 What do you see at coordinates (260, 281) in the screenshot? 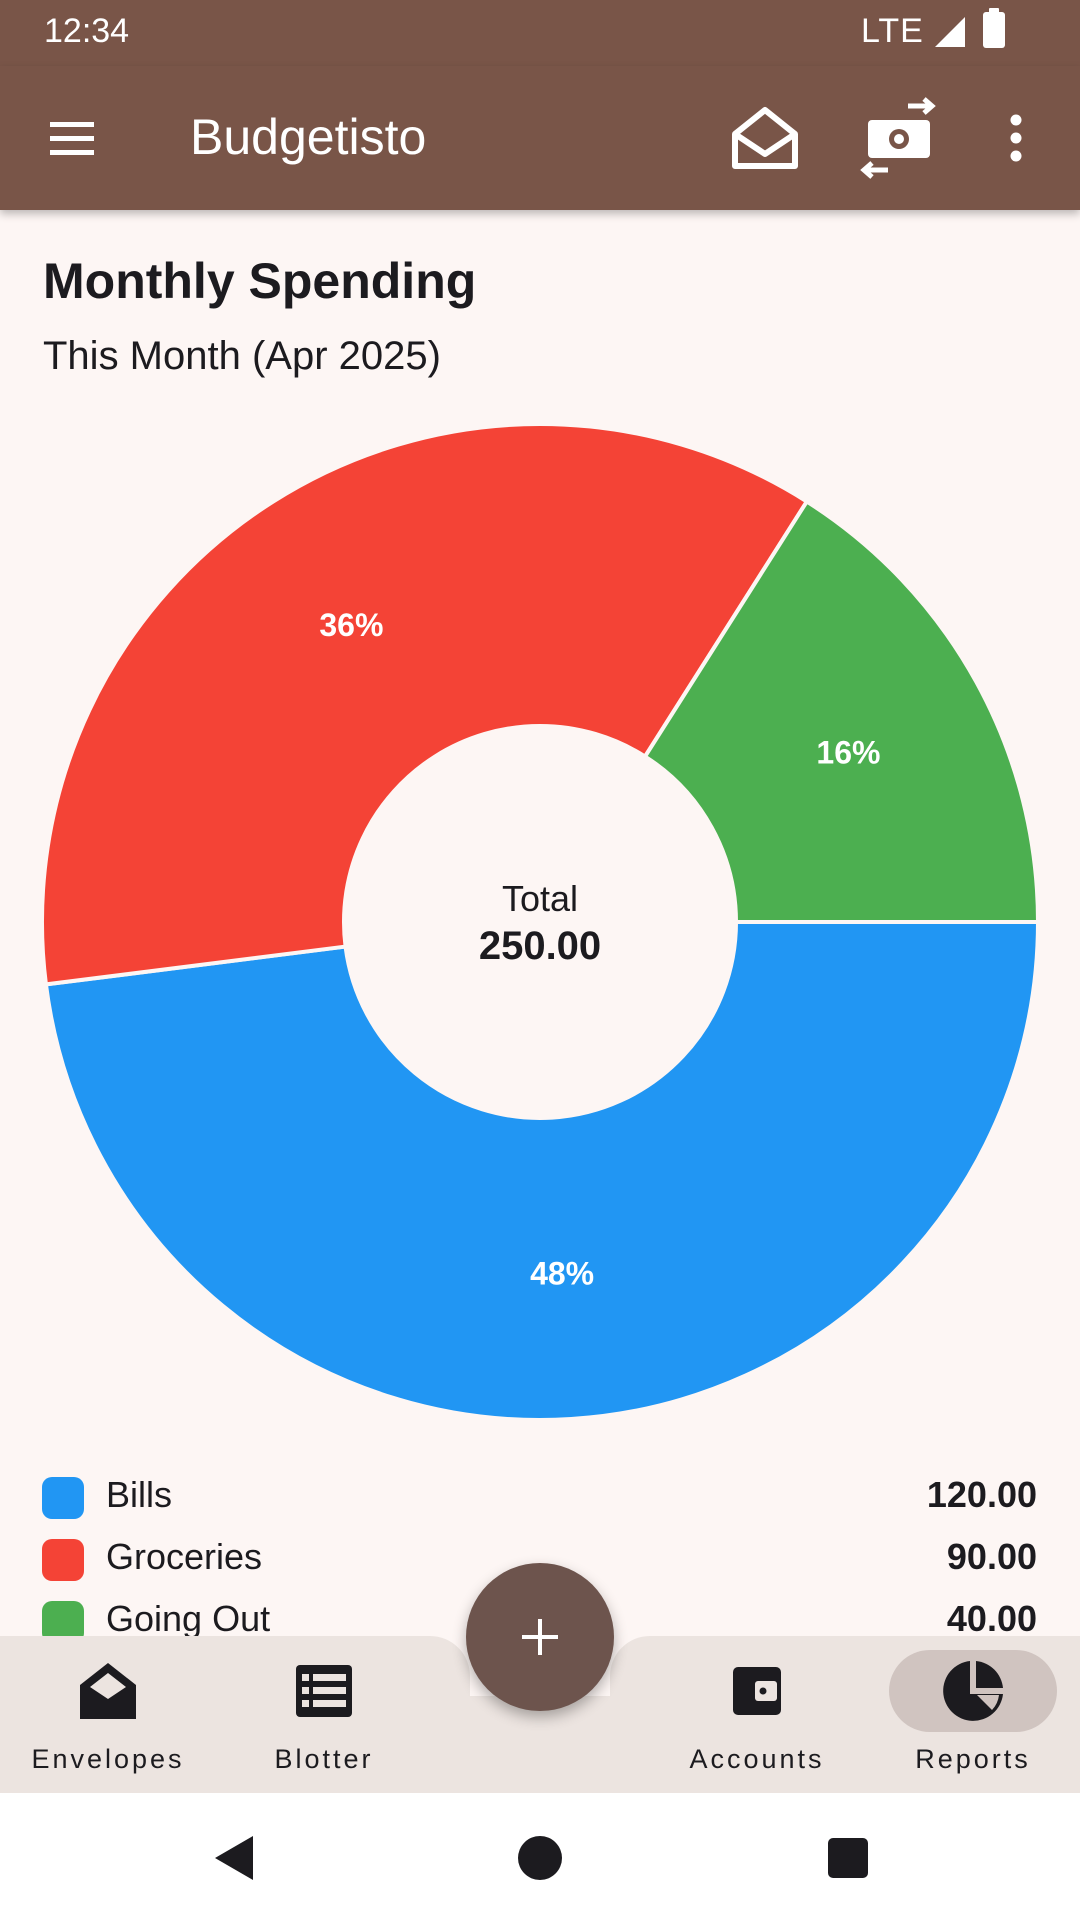
I see `report-title: Monthly Spending` at bounding box center [260, 281].